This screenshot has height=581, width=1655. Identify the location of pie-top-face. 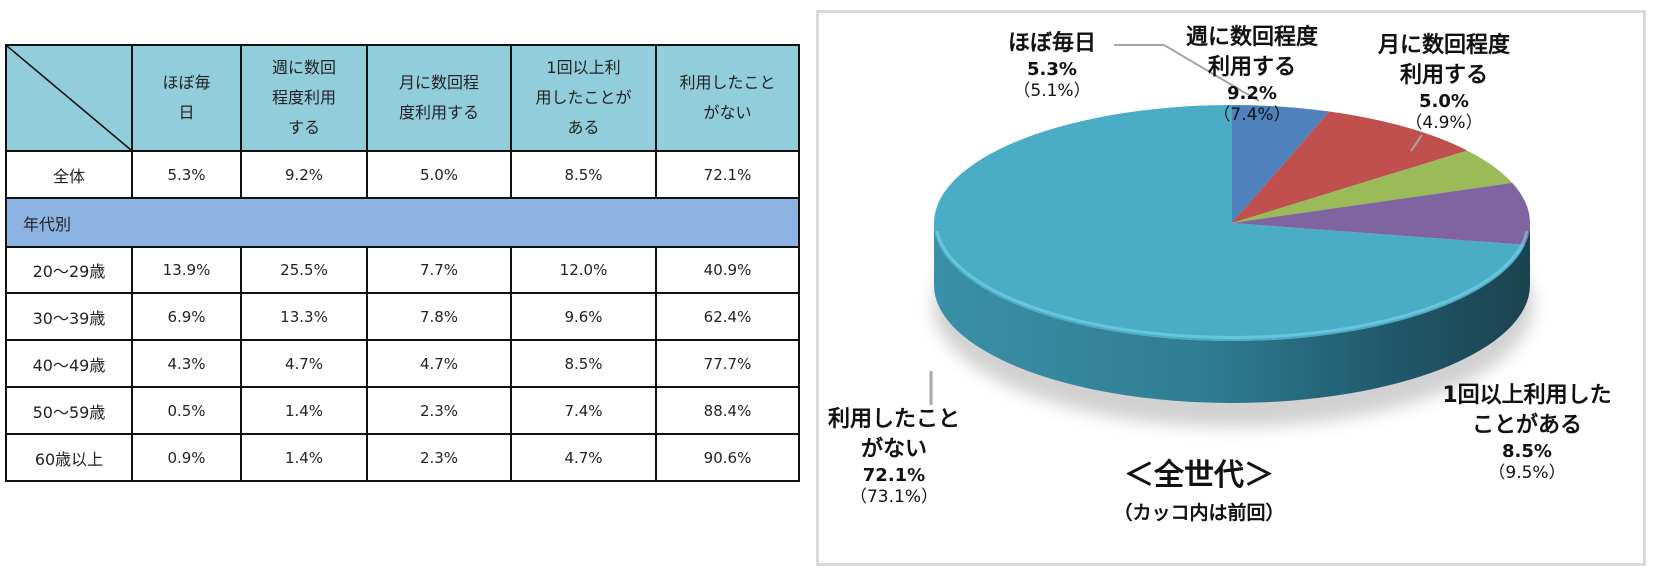
(1231, 223).